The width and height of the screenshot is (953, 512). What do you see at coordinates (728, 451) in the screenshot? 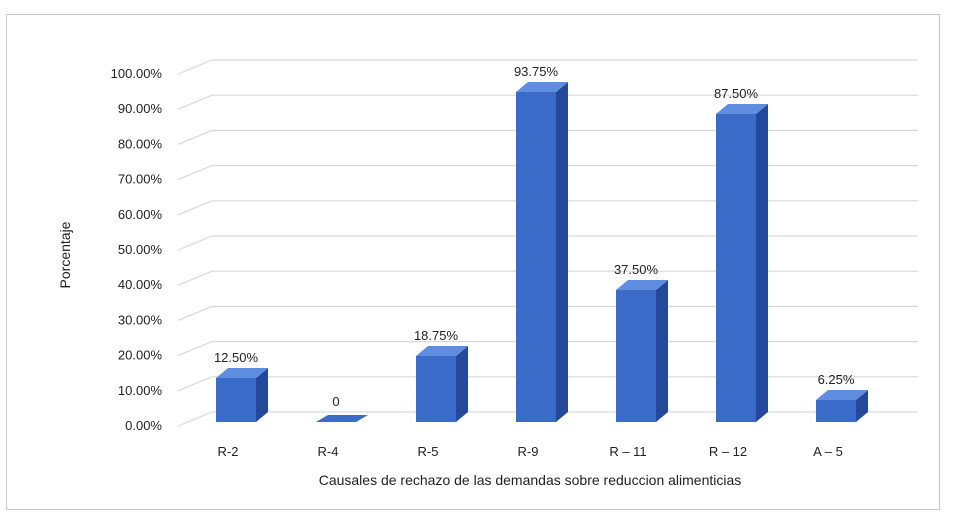
I see `x-tick-label: R – 12` at bounding box center [728, 451].